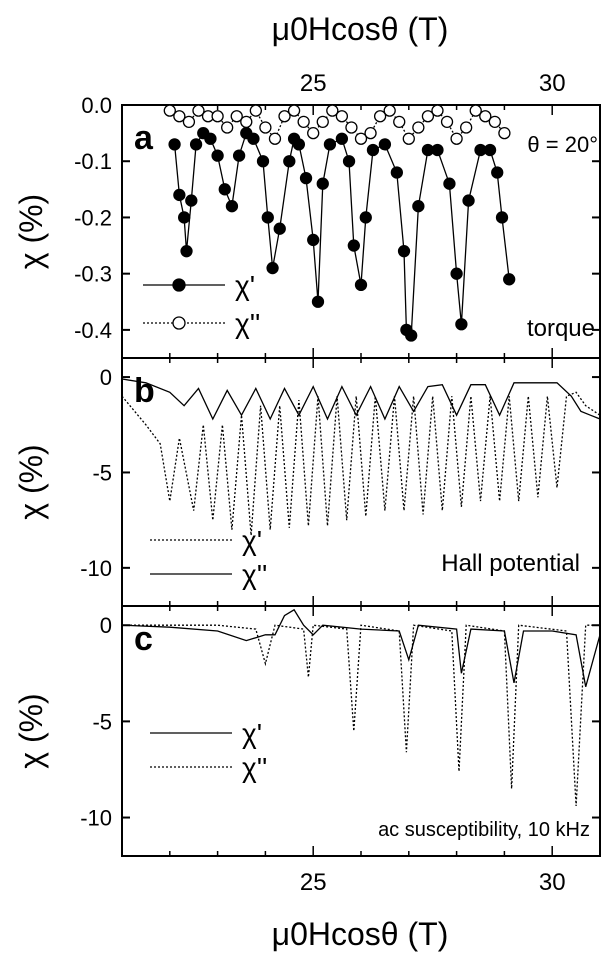 This screenshot has width=602, height=954. What do you see at coordinates (96, 105) in the screenshot?
I see `y-tick-label: 0.0` at bounding box center [96, 105].